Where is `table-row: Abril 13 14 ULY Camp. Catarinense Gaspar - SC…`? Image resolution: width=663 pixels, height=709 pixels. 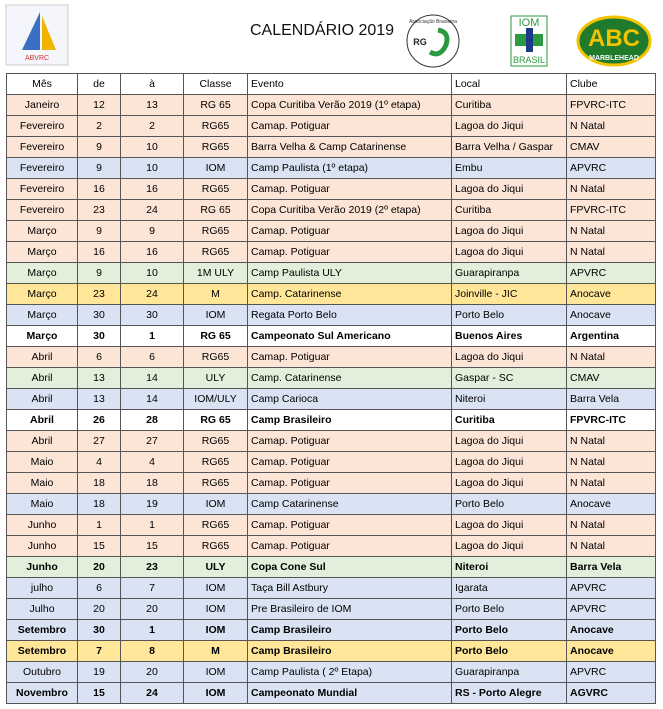 table-row: Abril 13 14 ULY Camp. Catarinense Gaspar - SC… is located at coordinates (331, 378).